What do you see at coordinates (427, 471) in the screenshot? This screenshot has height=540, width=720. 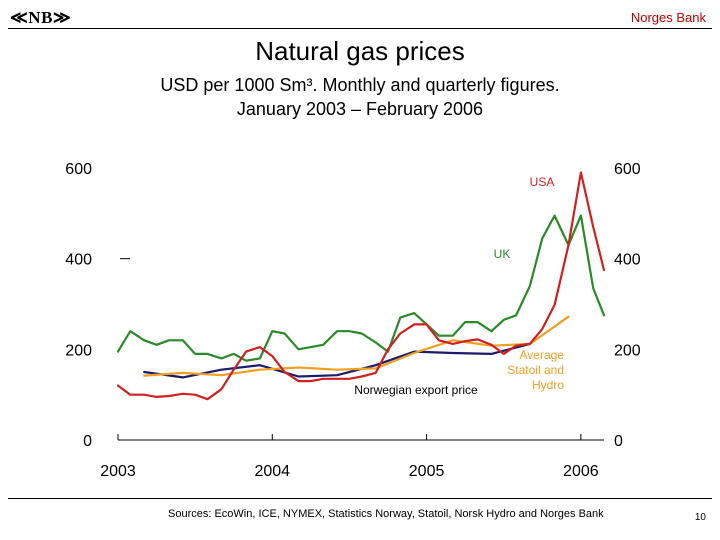 I see `x-tick-label-2005: 2005` at bounding box center [427, 471].